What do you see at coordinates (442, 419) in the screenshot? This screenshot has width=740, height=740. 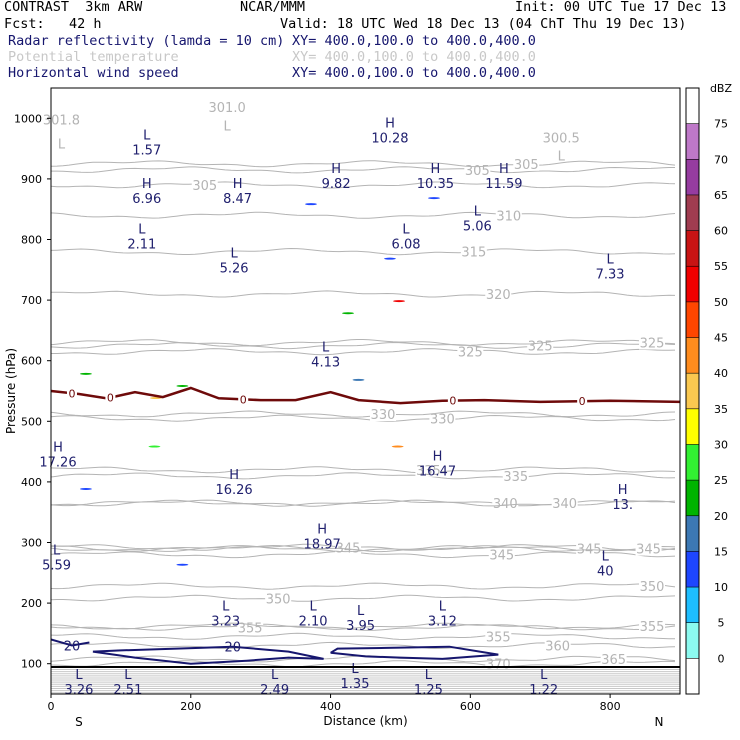 I see `theta-label: 330` at bounding box center [442, 419].